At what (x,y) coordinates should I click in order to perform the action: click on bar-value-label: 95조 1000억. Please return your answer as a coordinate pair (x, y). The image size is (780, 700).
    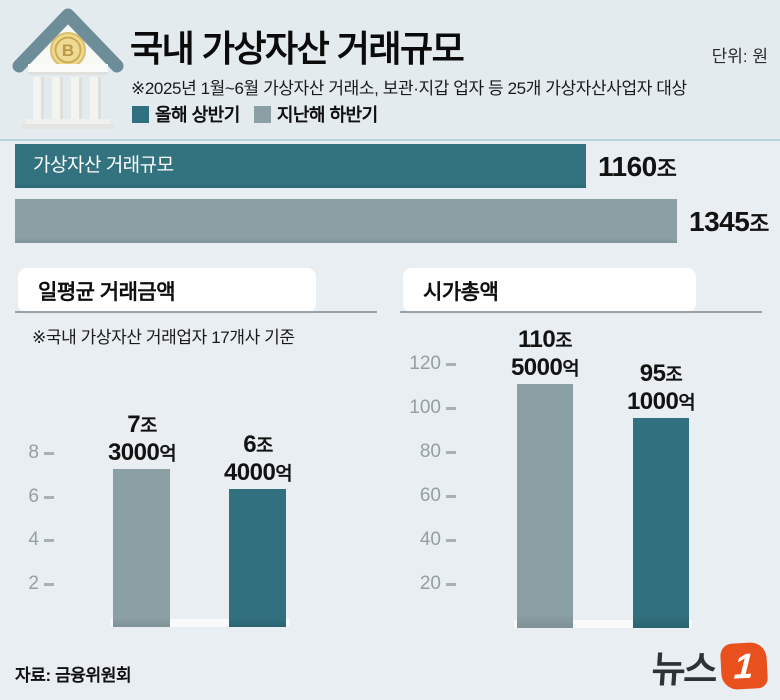
    Looking at the image, I should click on (661, 387).